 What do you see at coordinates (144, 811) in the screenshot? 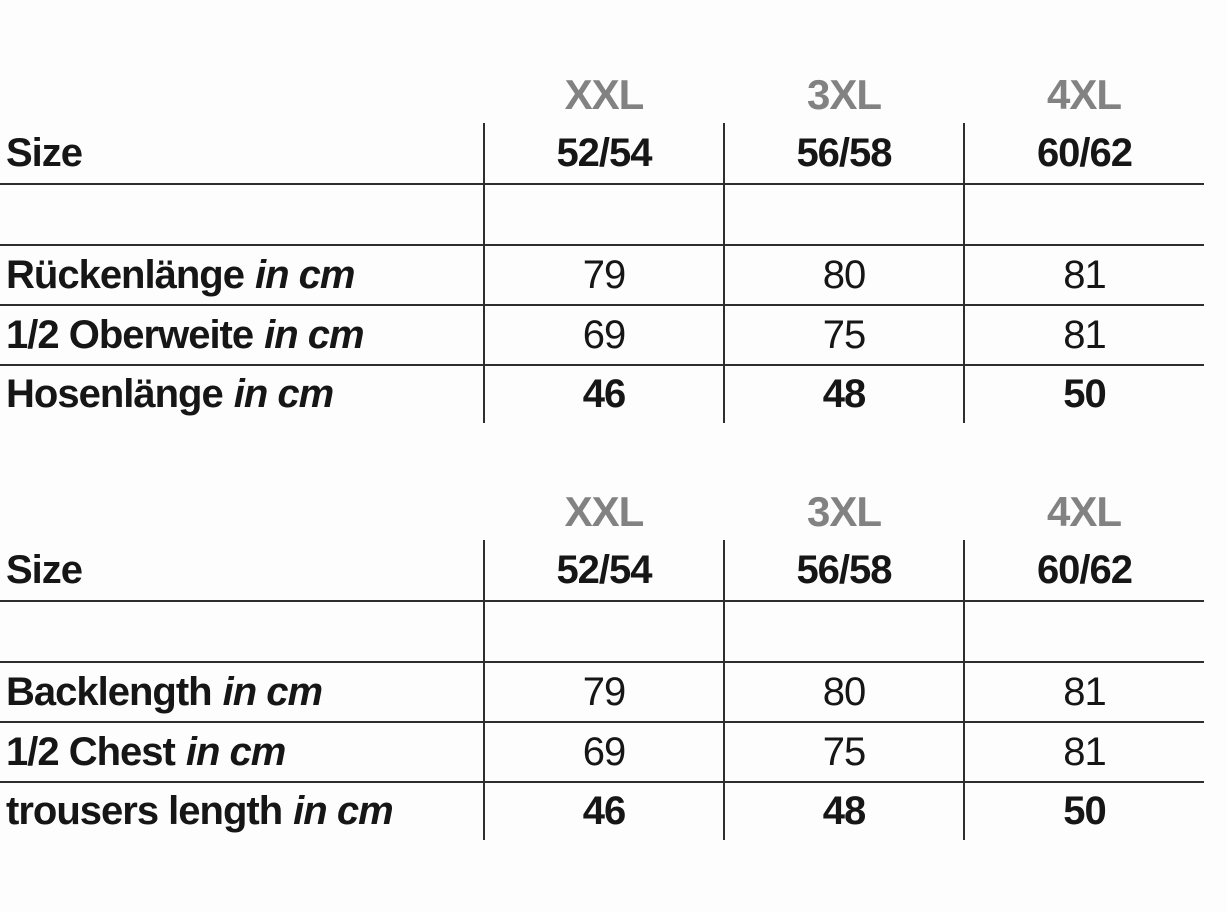
I see `measurement-label: trousers length` at bounding box center [144, 811].